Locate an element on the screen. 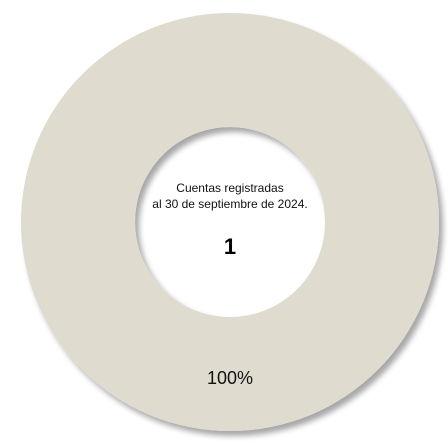  slice-labels: 100% is located at coordinates (230, 378).